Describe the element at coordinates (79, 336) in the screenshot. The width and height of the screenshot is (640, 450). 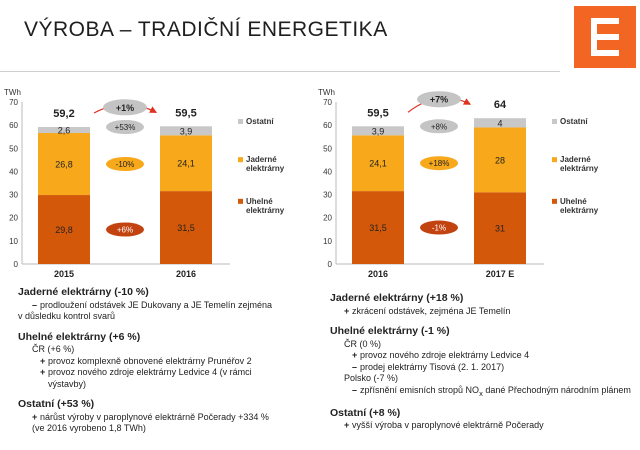
I see `note-uhelne-heading: Uhelné elektrárny (+6 %)` at that location.